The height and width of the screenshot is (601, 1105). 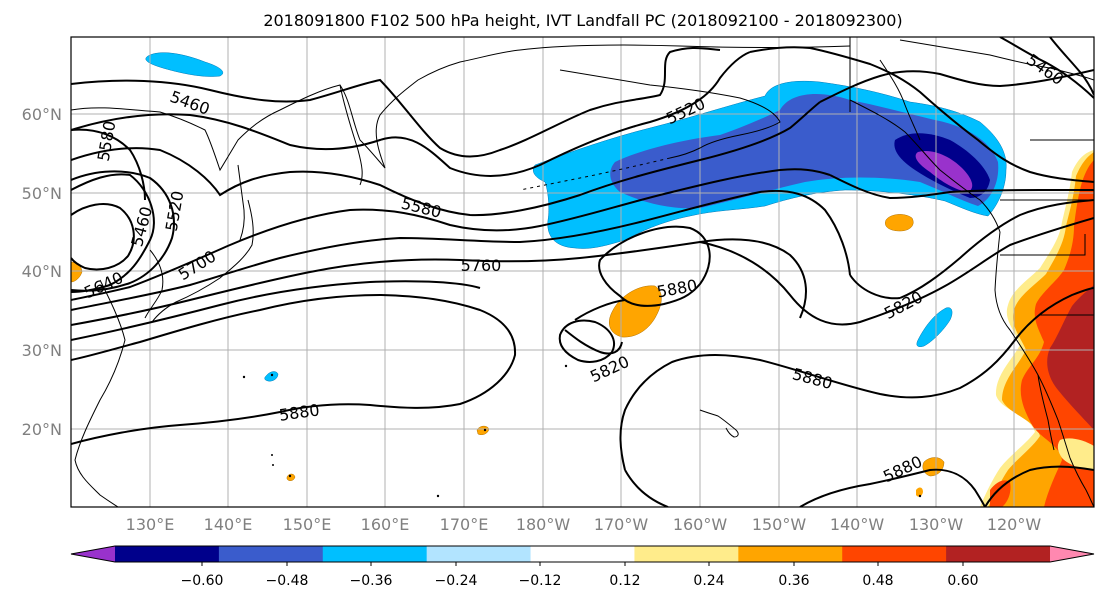 I want to click on colorbar-label: 0.48, so click(x=877, y=581).